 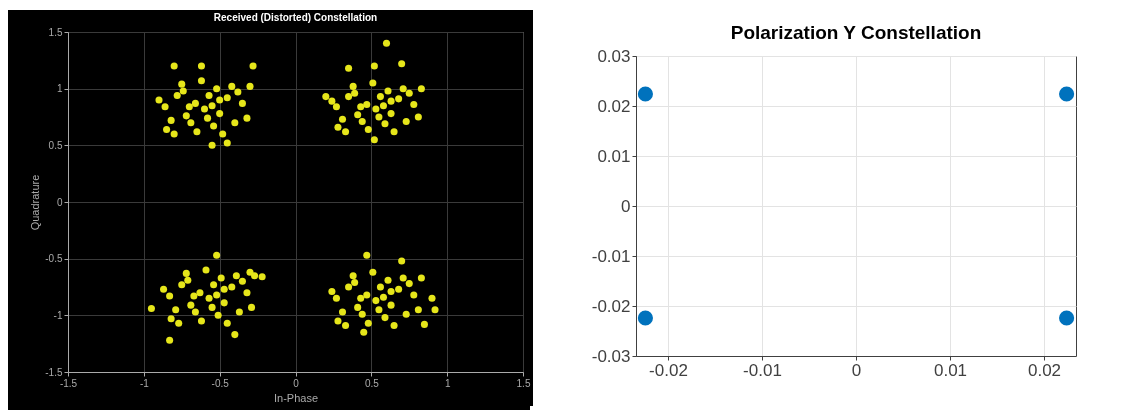 I want to click on x-tick-label: -0.02, so click(x=668, y=370).